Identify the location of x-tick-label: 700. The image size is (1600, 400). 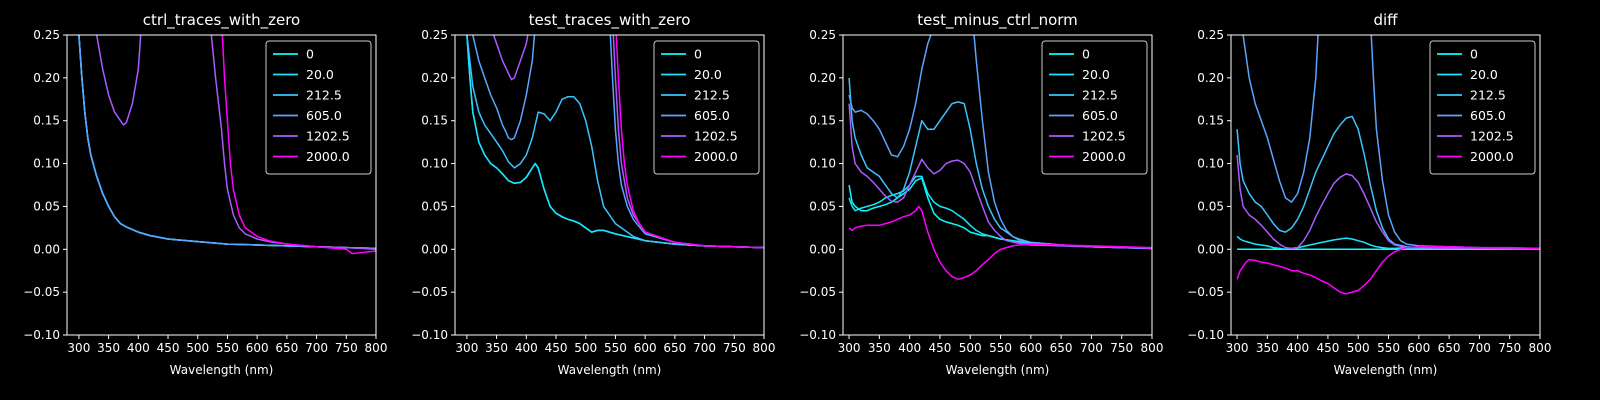
(316, 348).